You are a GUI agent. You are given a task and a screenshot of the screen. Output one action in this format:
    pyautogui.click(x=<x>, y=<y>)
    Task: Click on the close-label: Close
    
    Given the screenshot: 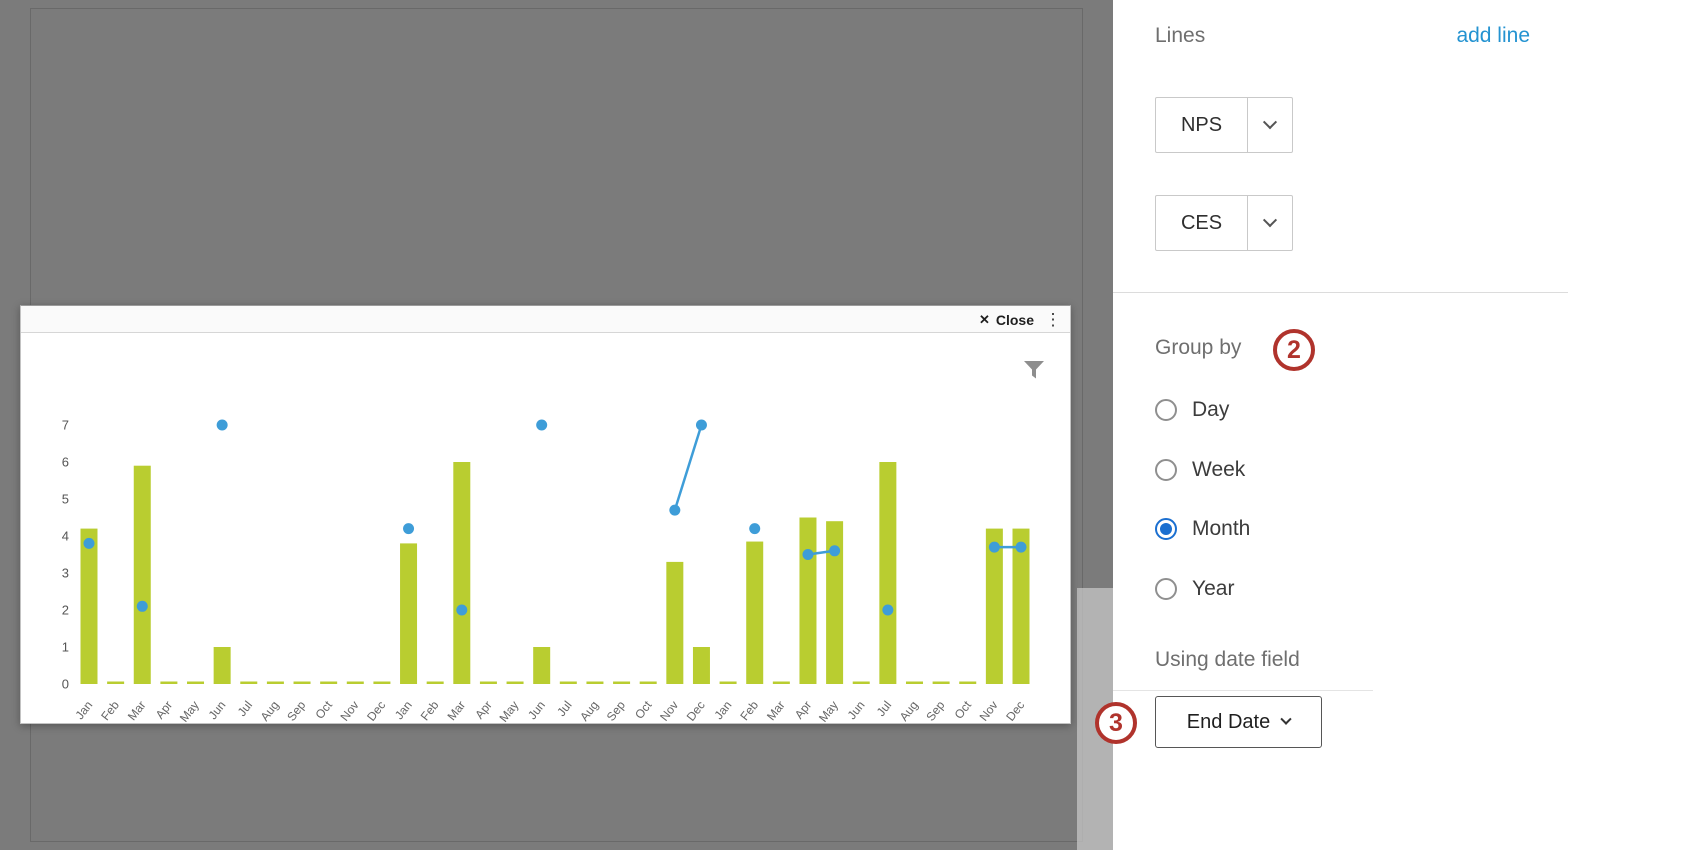 What is the action you would take?
    pyautogui.click(x=1014, y=319)
    